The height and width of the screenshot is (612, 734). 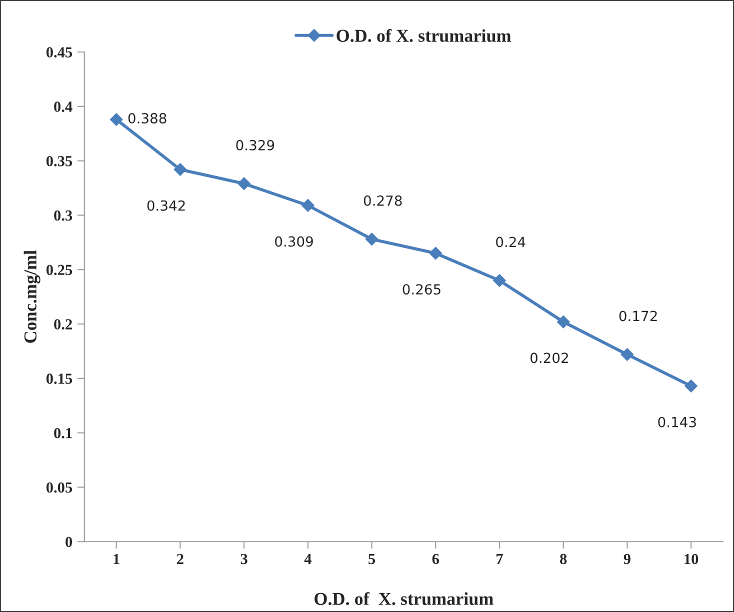 What do you see at coordinates (63, 107) in the screenshot?
I see `y-tick-label: 0.4` at bounding box center [63, 107].